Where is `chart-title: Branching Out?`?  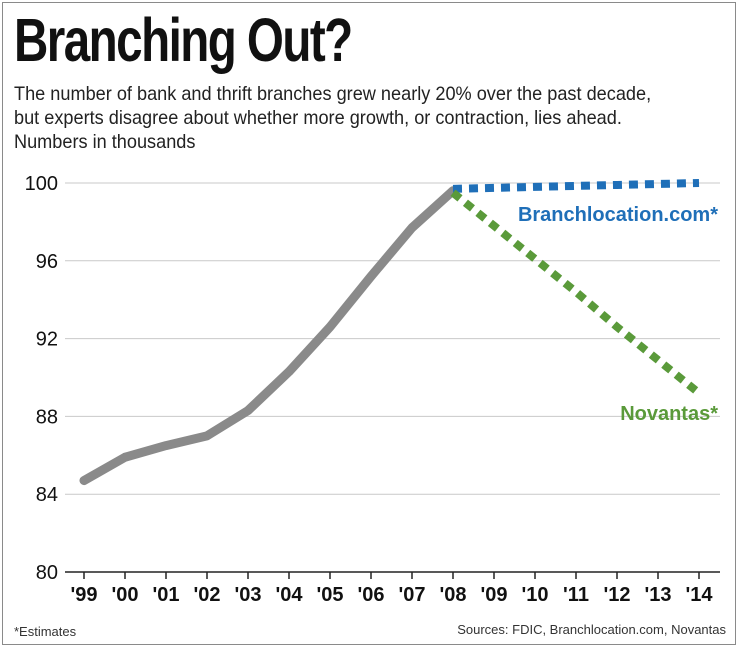
chart-title: Branching Out? is located at coordinates (183, 40).